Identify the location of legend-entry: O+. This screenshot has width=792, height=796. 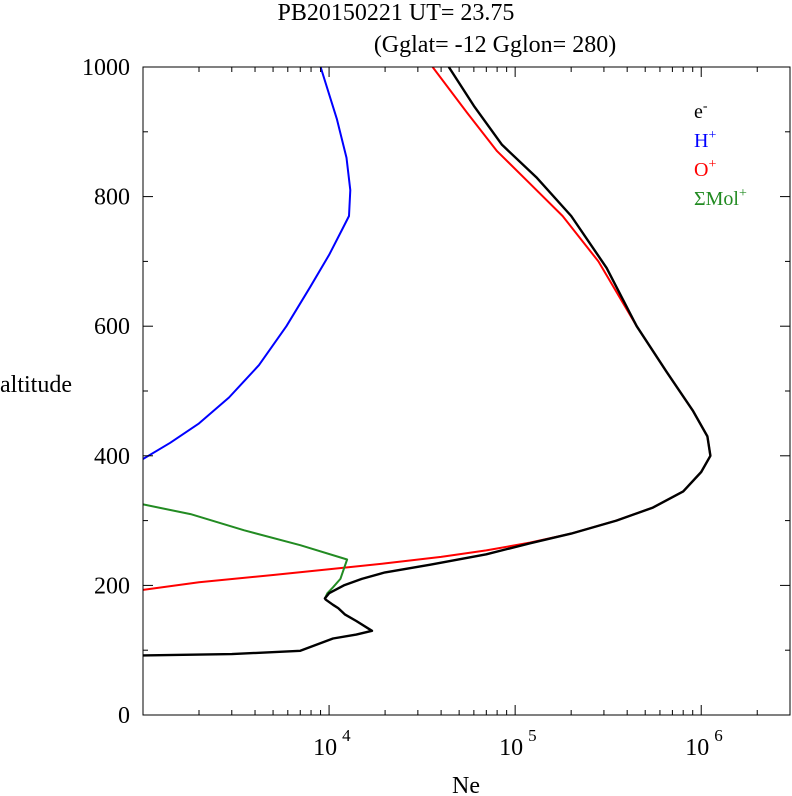
(705, 169).